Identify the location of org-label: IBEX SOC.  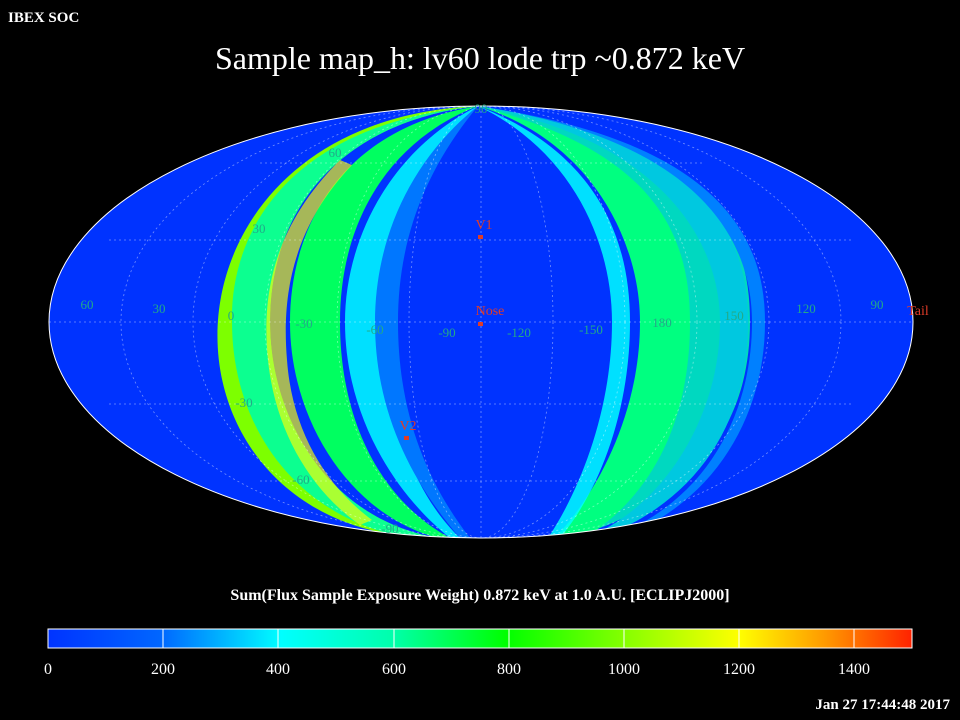
(44, 18).